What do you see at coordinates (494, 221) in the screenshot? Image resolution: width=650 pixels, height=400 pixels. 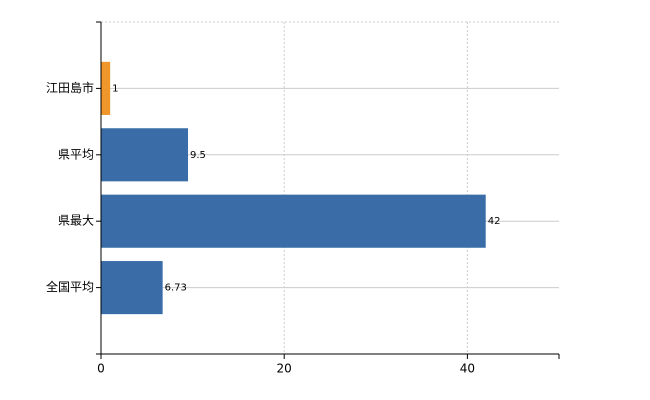 I see `value-label: 42` at bounding box center [494, 221].